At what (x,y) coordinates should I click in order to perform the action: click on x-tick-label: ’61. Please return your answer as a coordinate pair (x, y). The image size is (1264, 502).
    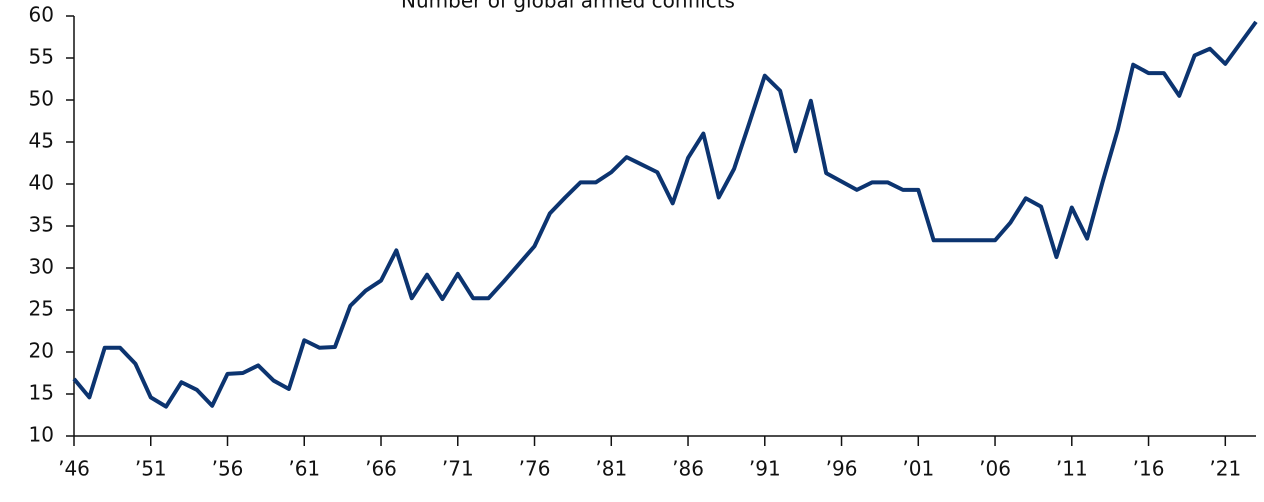
    Looking at the image, I should click on (304, 469).